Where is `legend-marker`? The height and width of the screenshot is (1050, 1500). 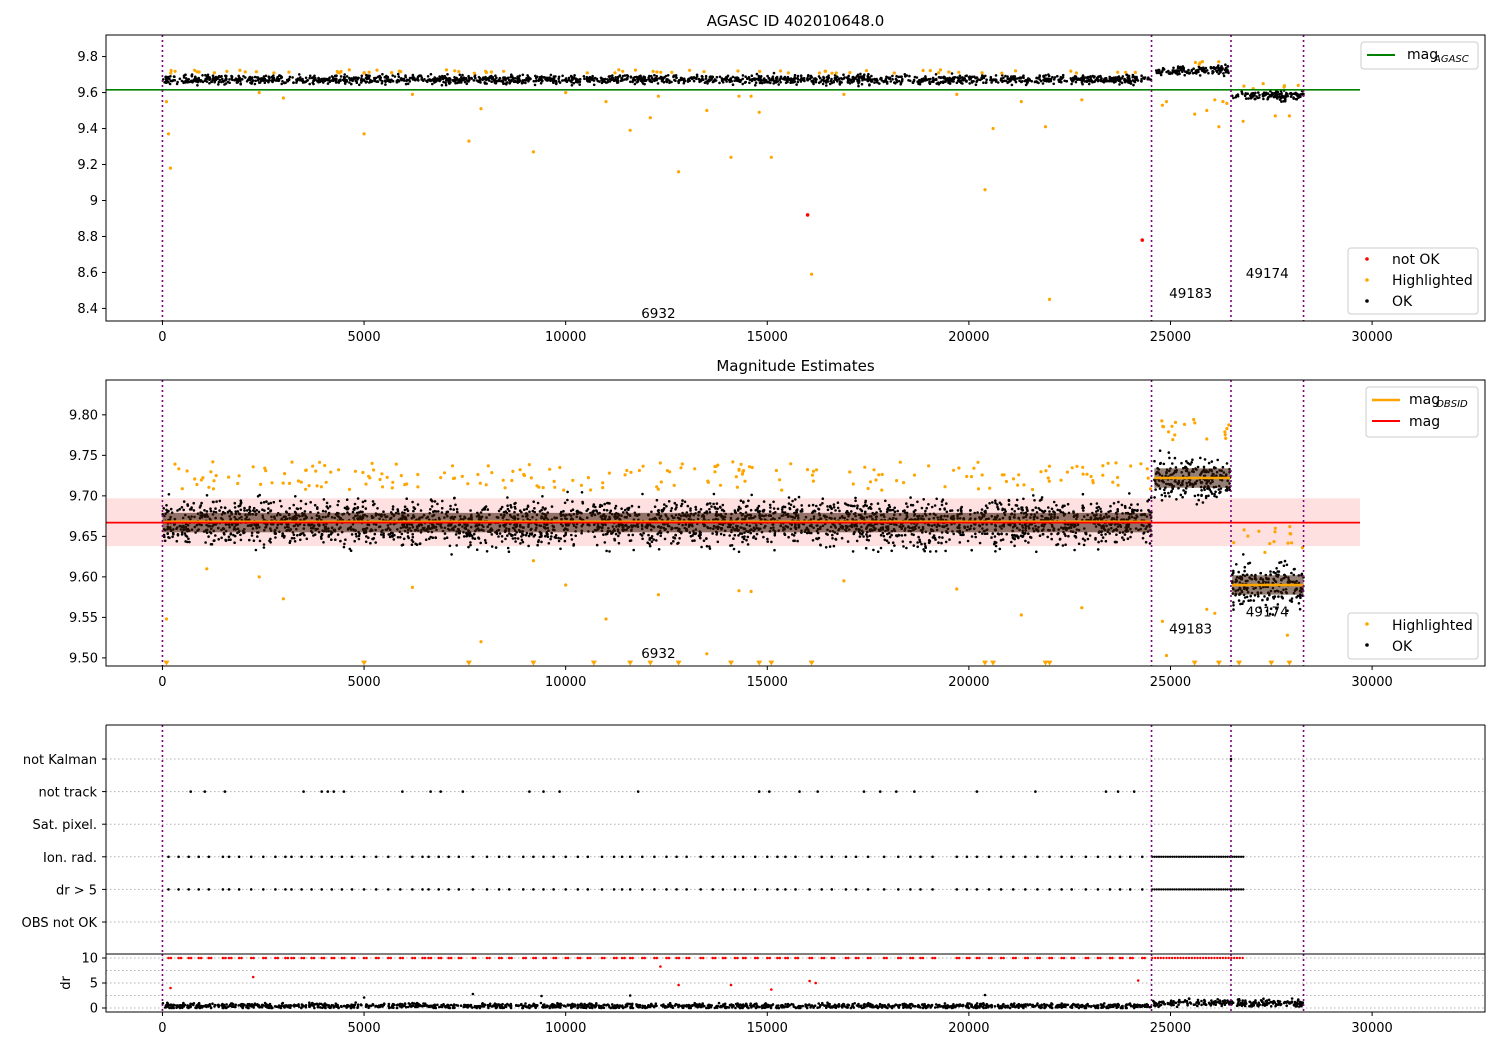
legend-marker is located at coordinates (1367, 259).